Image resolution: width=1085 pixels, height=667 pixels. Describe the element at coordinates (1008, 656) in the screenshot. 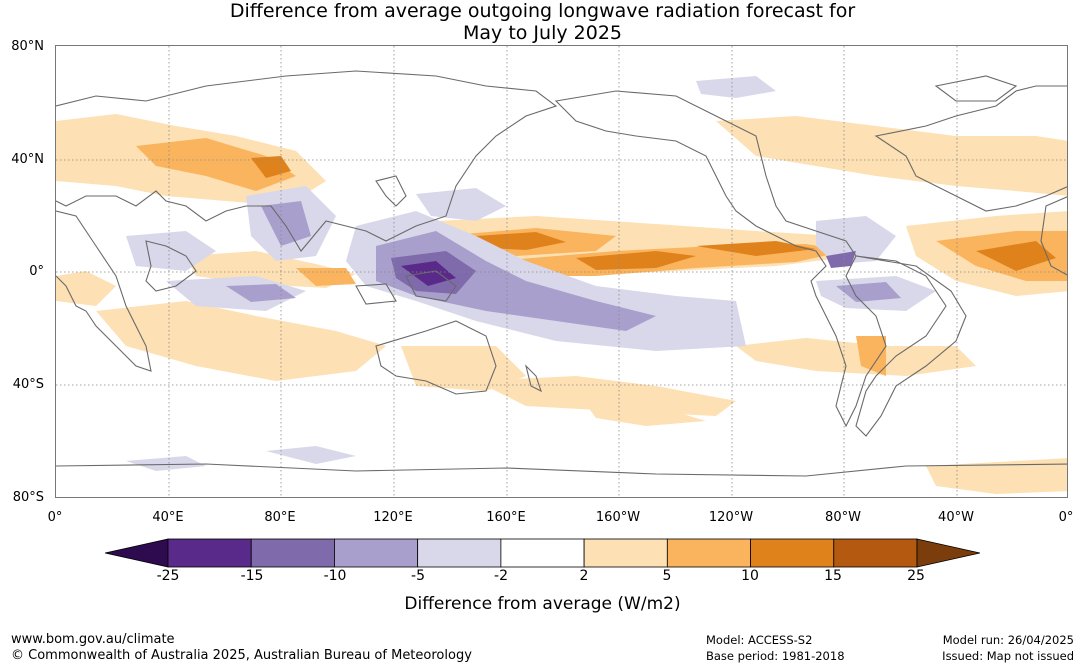

I see `issued-status: Issued: Map not issued` at that location.